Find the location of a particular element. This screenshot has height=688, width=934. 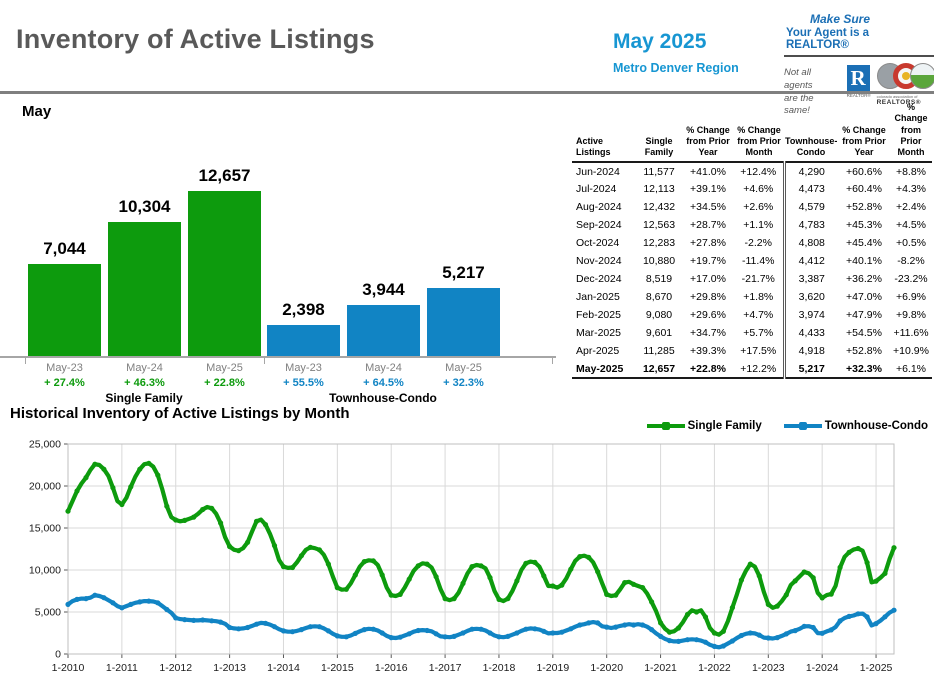

report-period-block: May 2025 Metro Denver Region is located at coordinates (676, 52).